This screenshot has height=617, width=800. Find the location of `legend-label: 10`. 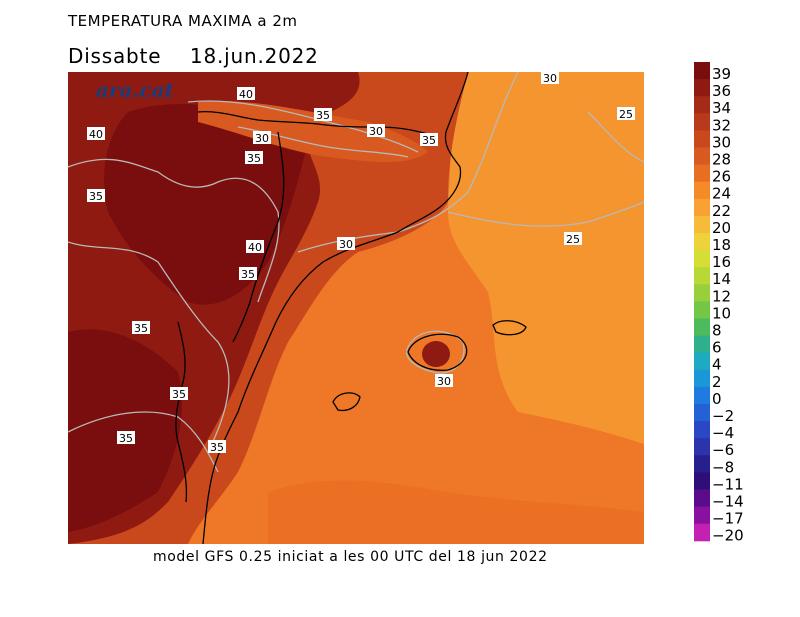

legend-label: 10 is located at coordinates (721, 313).